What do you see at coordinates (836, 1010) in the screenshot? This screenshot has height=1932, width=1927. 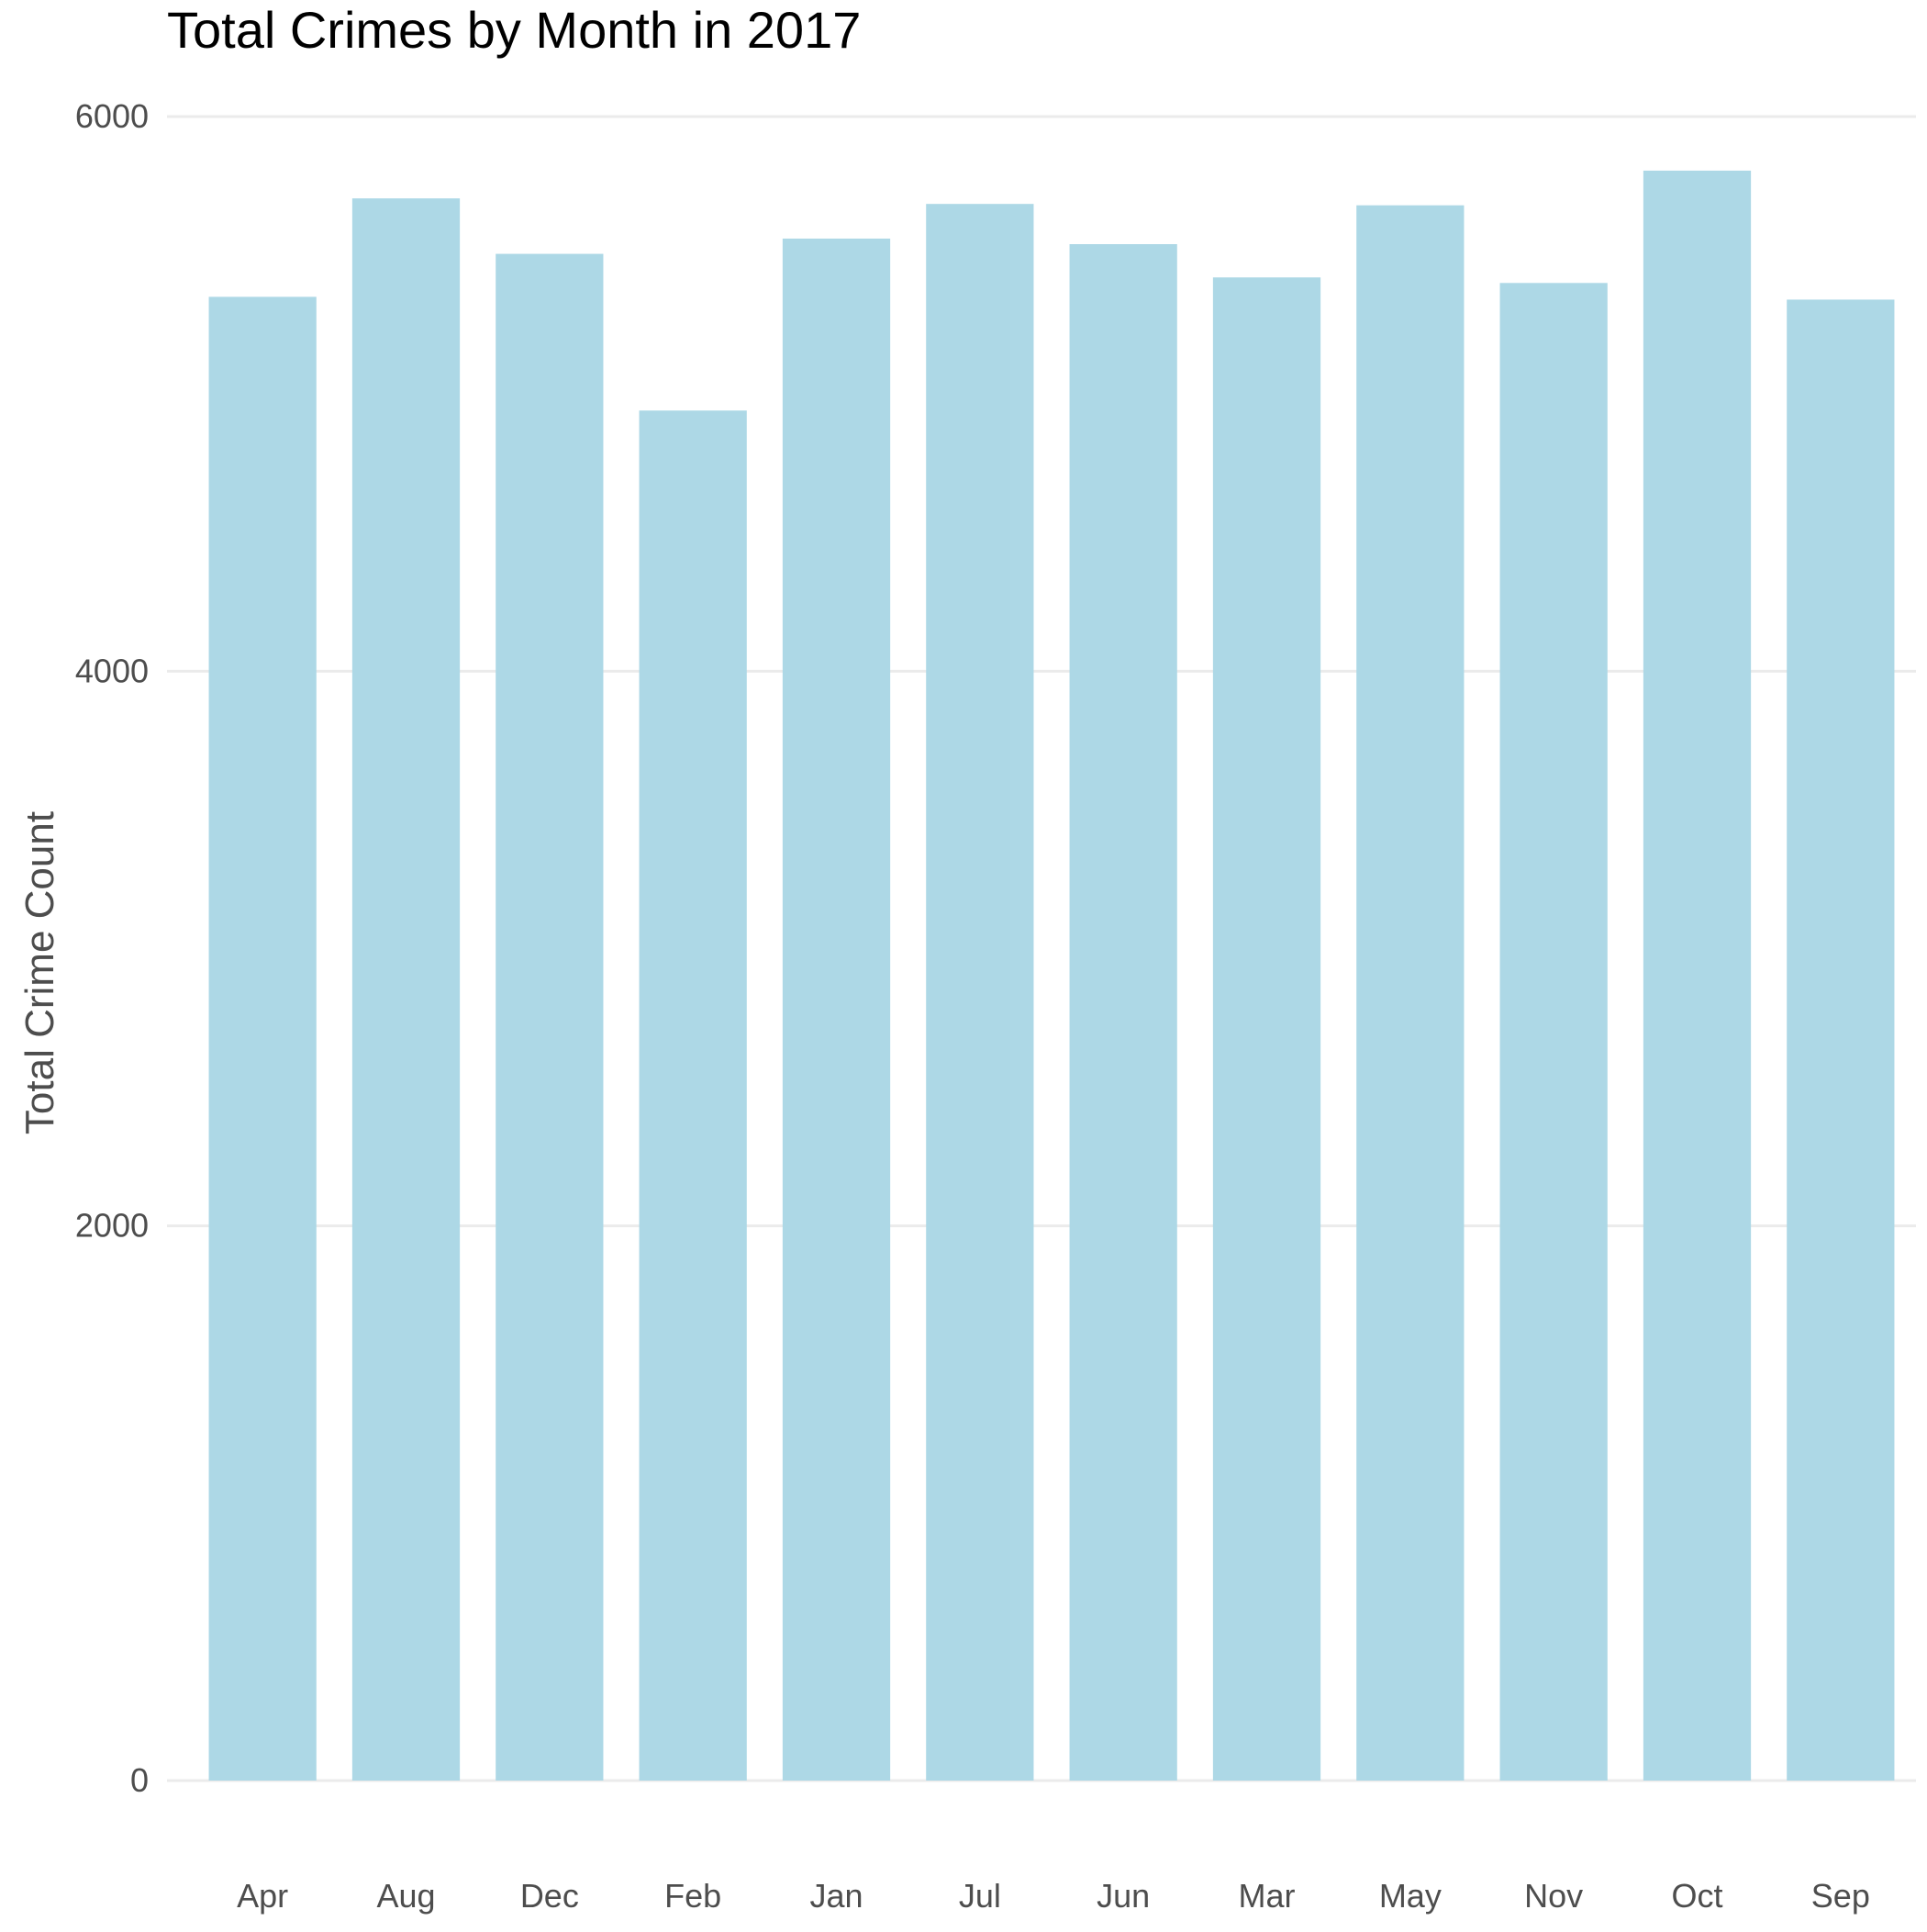 I see `bar-jan` at bounding box center [836, 1010].